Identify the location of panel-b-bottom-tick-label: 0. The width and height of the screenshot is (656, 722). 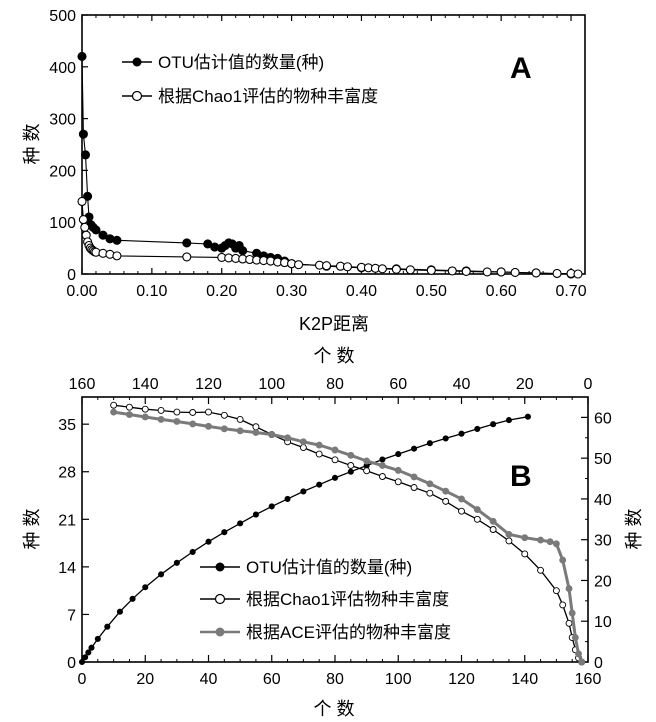
(82, 679).